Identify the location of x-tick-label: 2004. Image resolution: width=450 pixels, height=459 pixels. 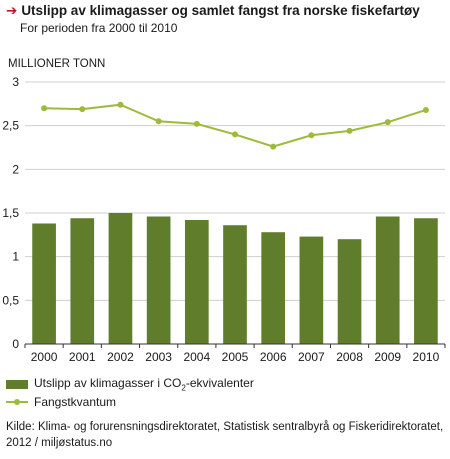
(196, 357).